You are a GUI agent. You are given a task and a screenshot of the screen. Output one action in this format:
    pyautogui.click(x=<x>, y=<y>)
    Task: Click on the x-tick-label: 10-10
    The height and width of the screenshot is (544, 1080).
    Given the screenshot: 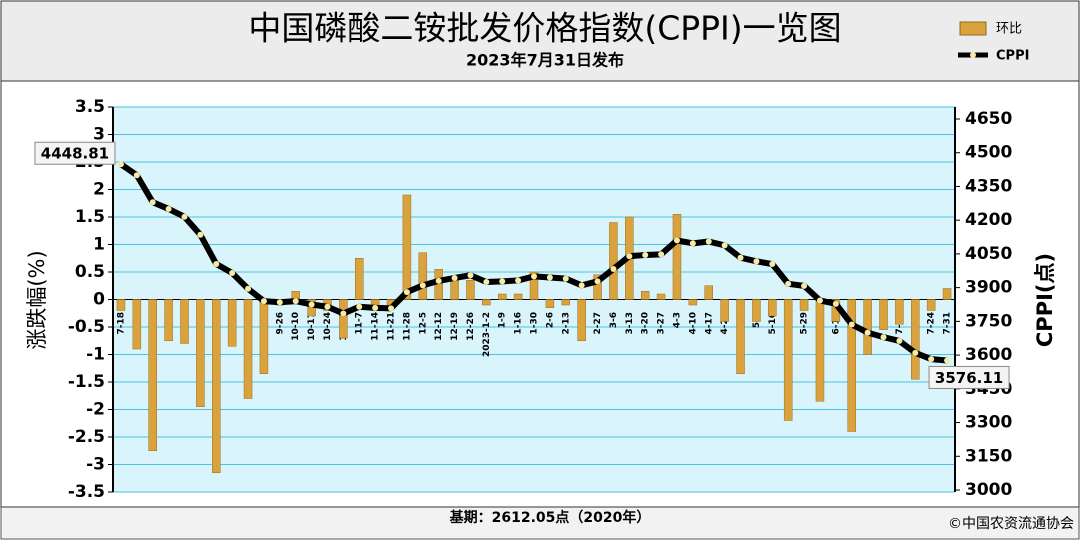 What is the action you would take?
    pyautogui.click(x=296, y=326)
    